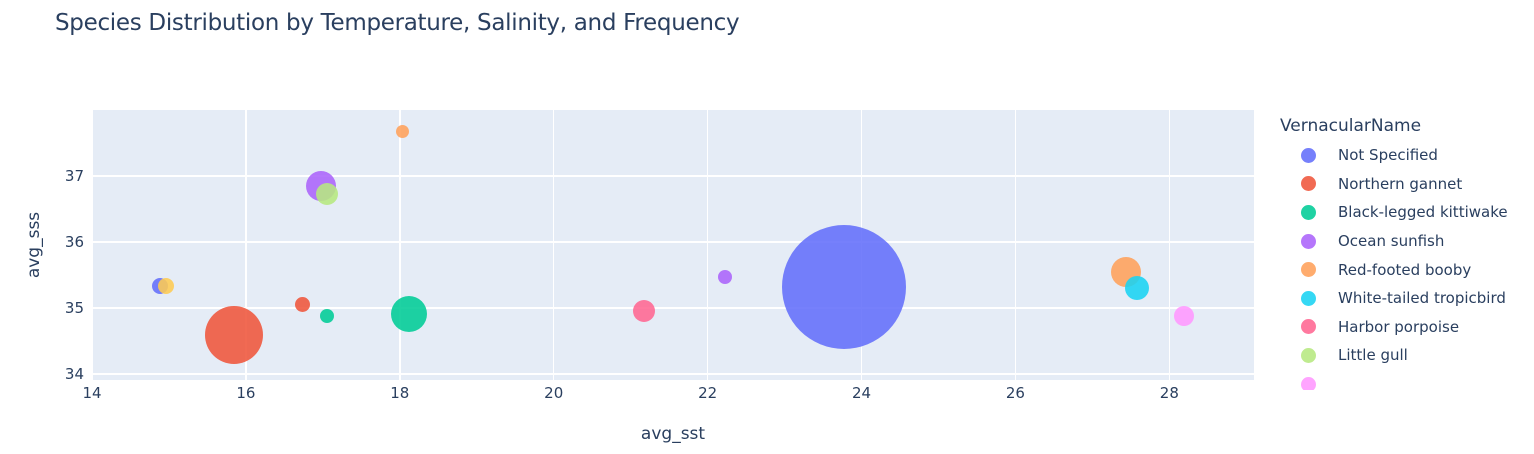 This screenshot has width=1534, height=454. What do you see at coordinates (74, 242) in the screenshot?
I see `y-tick-label: 36` at bounding box center [74, 242].